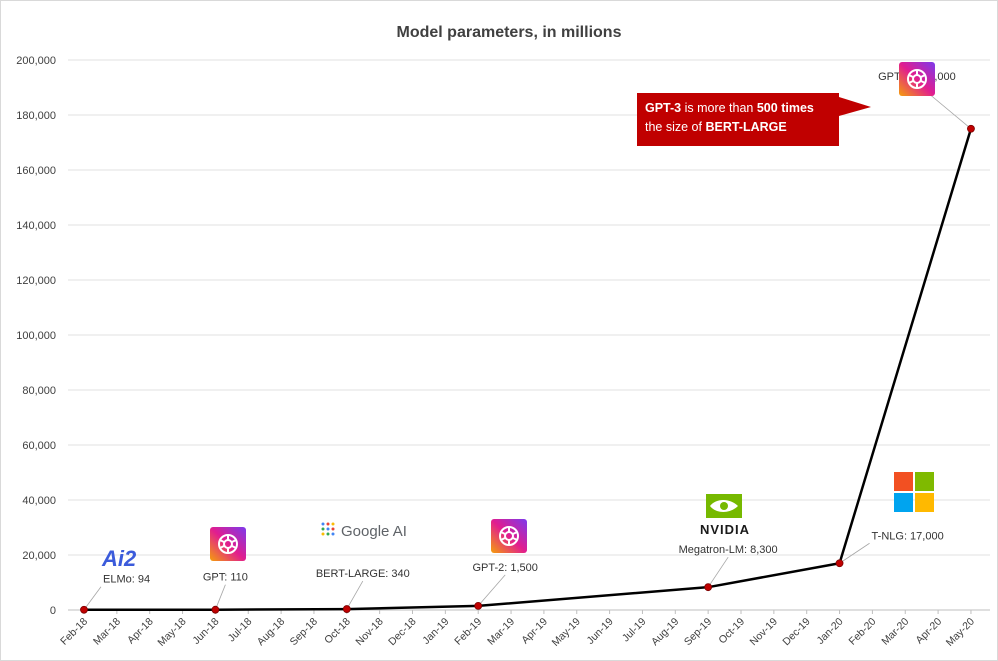  What do you see at coordinates (36, 226) in the screenshot?
I see `y-tick-label: 140,000` at bounding box center [36, 226].